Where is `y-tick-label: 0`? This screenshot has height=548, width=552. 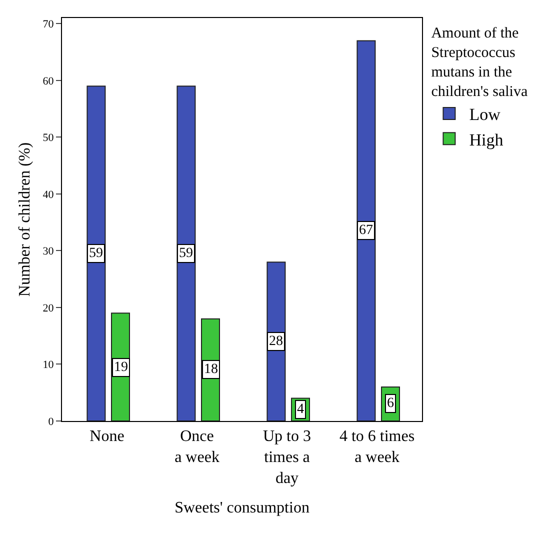 y-tick-label: 0 is located at coordinates (51, 422).